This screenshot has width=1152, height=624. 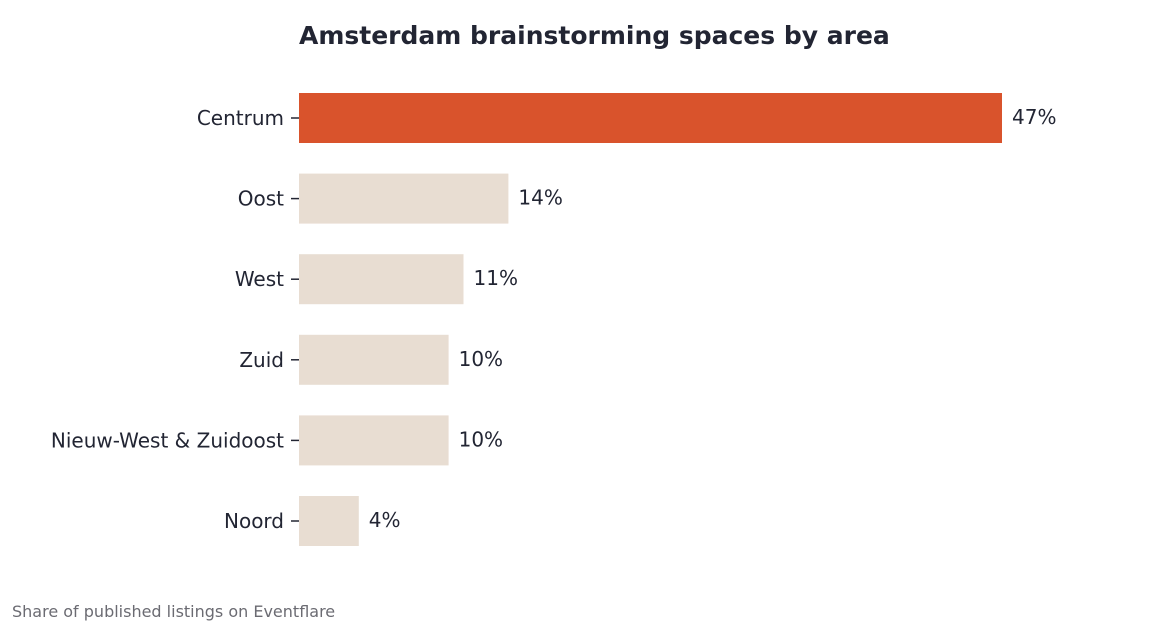 I want to click on bar-oost, so click(x=404, y=198).